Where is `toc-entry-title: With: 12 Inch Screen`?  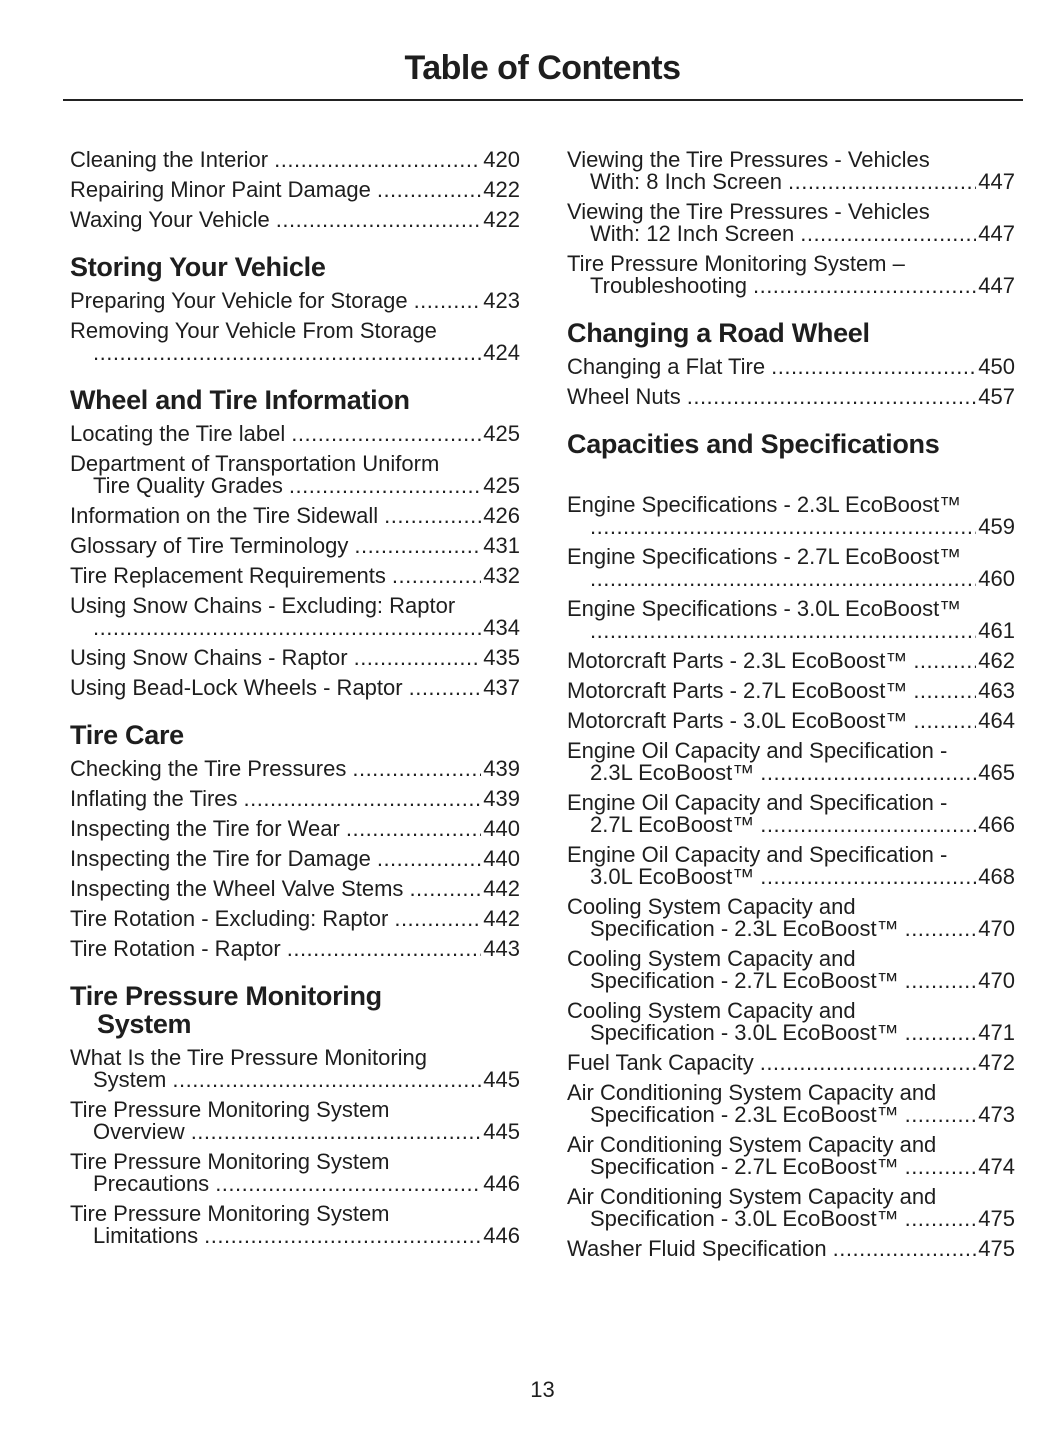
toc-entry-title: With: 12 Inch Screen is located at coordinates (692, 233).